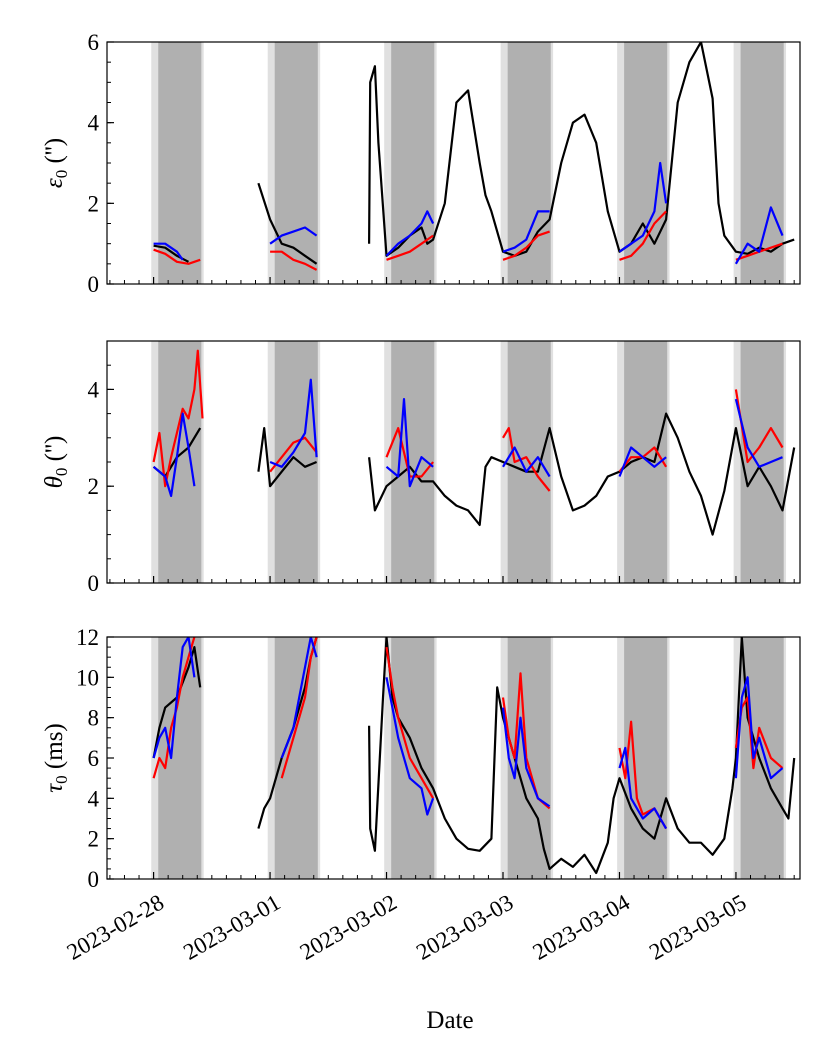 The height and width of the screenshot is (1043, 830). I want to click on x-tick-label: 2023-03-04, so click(582, 927).